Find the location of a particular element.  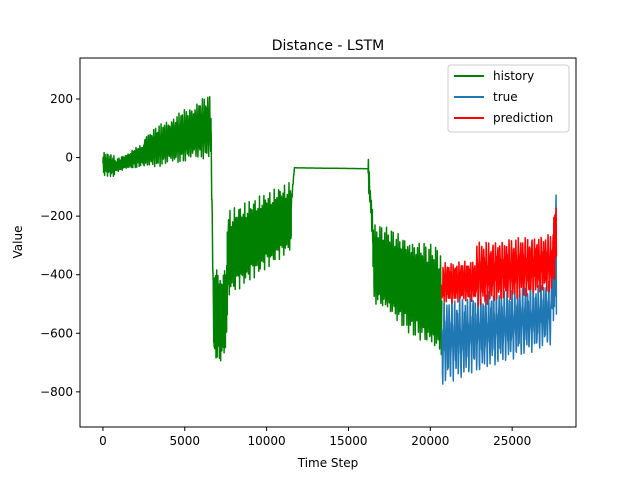

x-tick-label: 10000 is located at coordinates (267, 441).